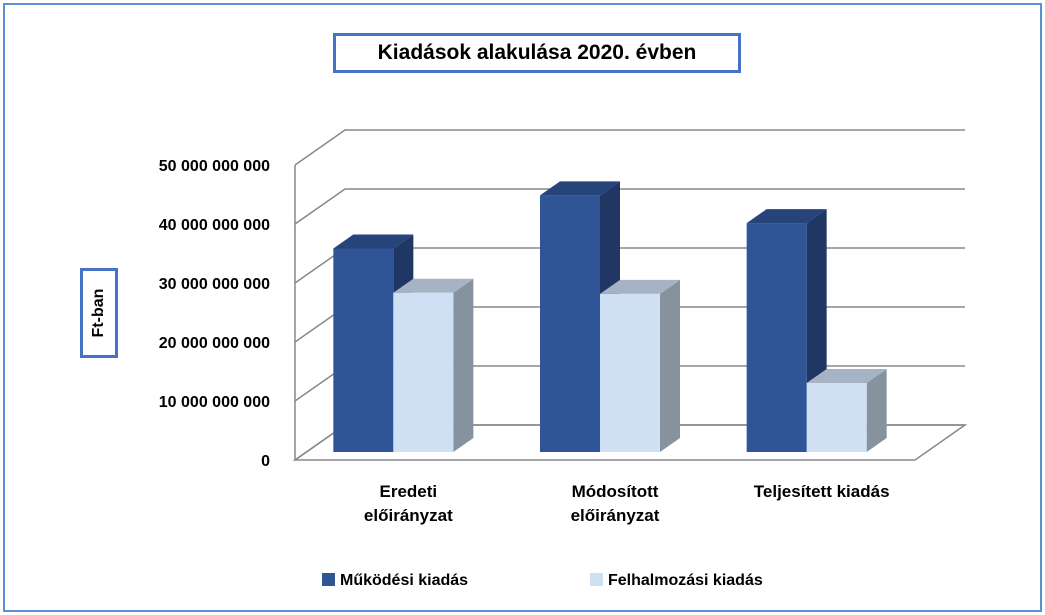 This screenshot has height=615, width=1045. I want to click on y-axis-label: Ft-ban, so click(98, 313).